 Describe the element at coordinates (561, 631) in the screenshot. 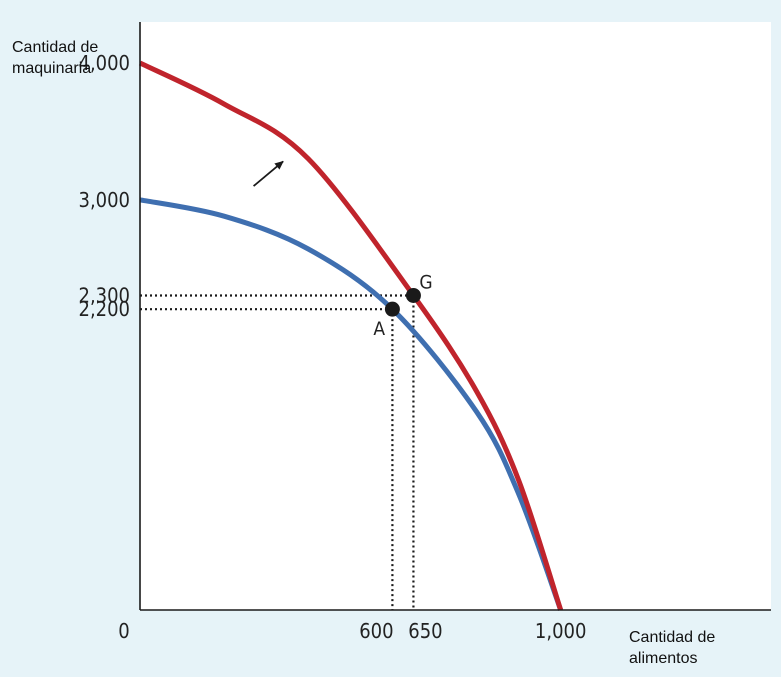

I see `x-tick-label-3: 1,000` at that location.